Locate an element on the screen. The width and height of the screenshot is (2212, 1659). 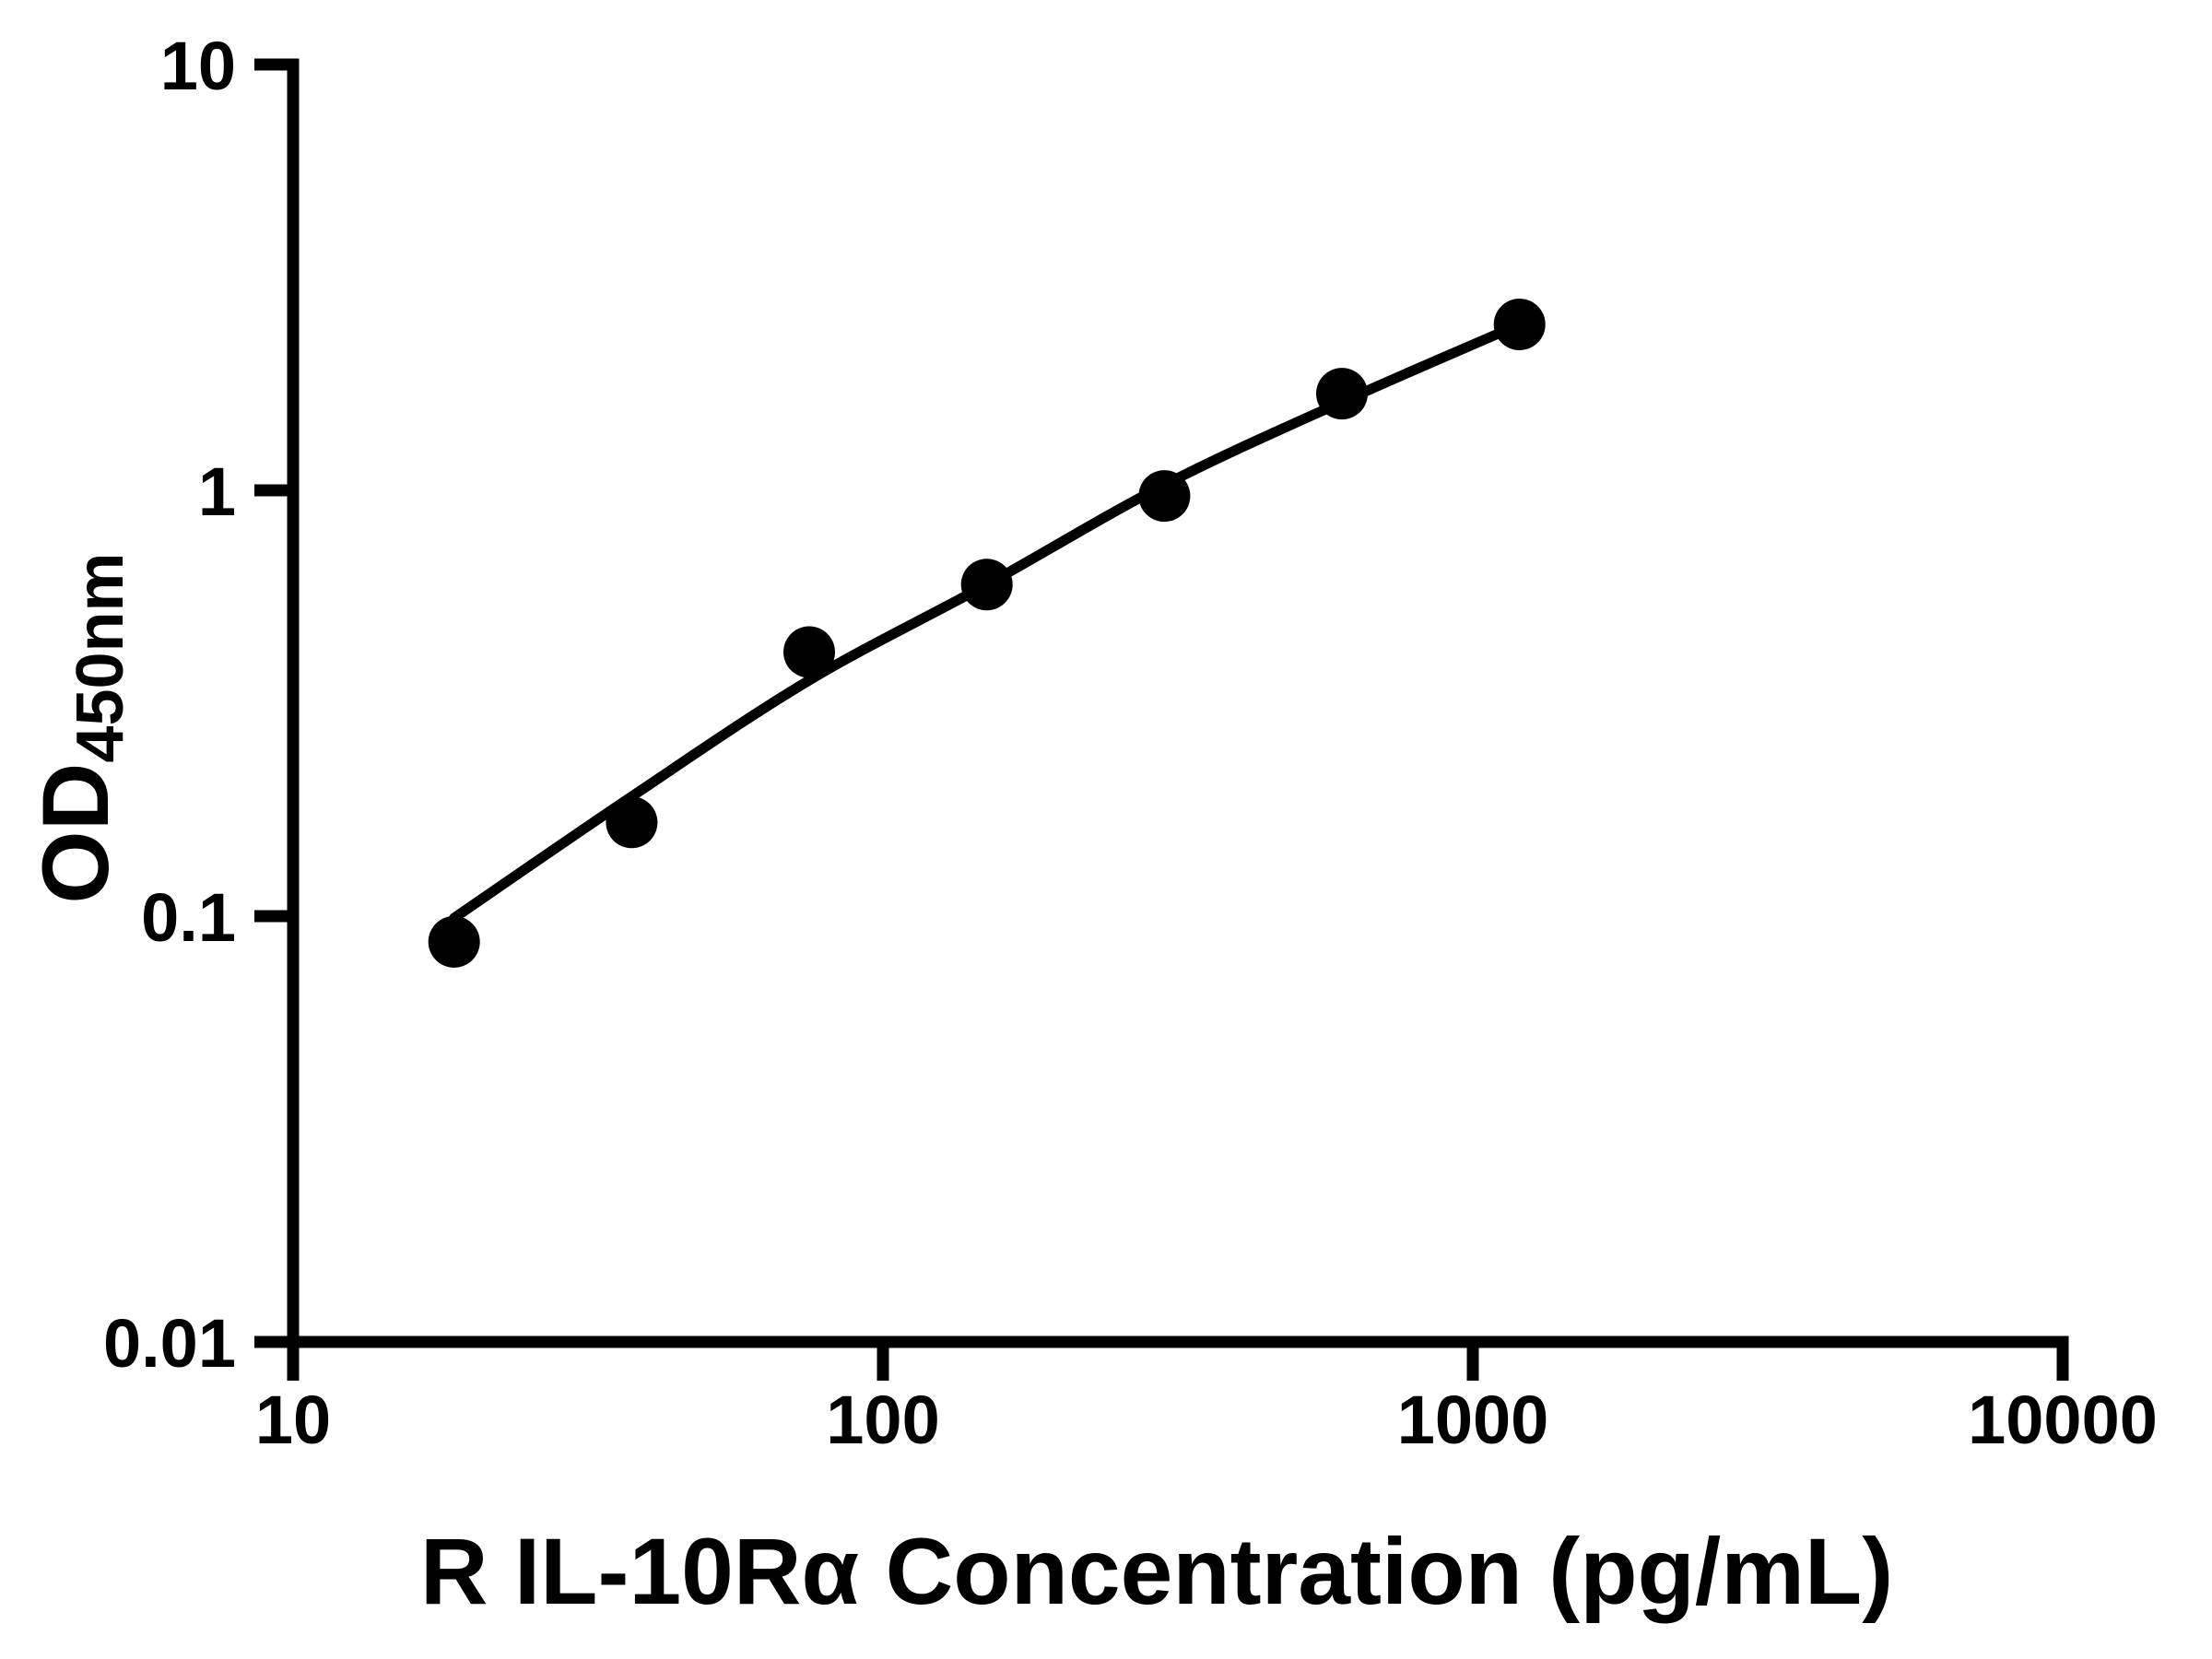
x-axis-title: R IL-10Rα Concentration (pg/mL) is located at coordinates (1156, 1571).